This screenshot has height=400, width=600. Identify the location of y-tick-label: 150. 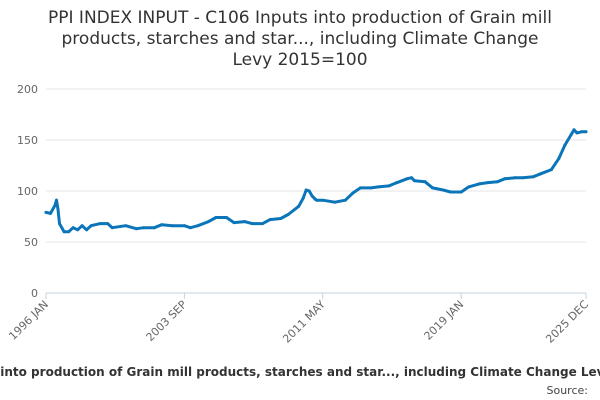
(27, 140).